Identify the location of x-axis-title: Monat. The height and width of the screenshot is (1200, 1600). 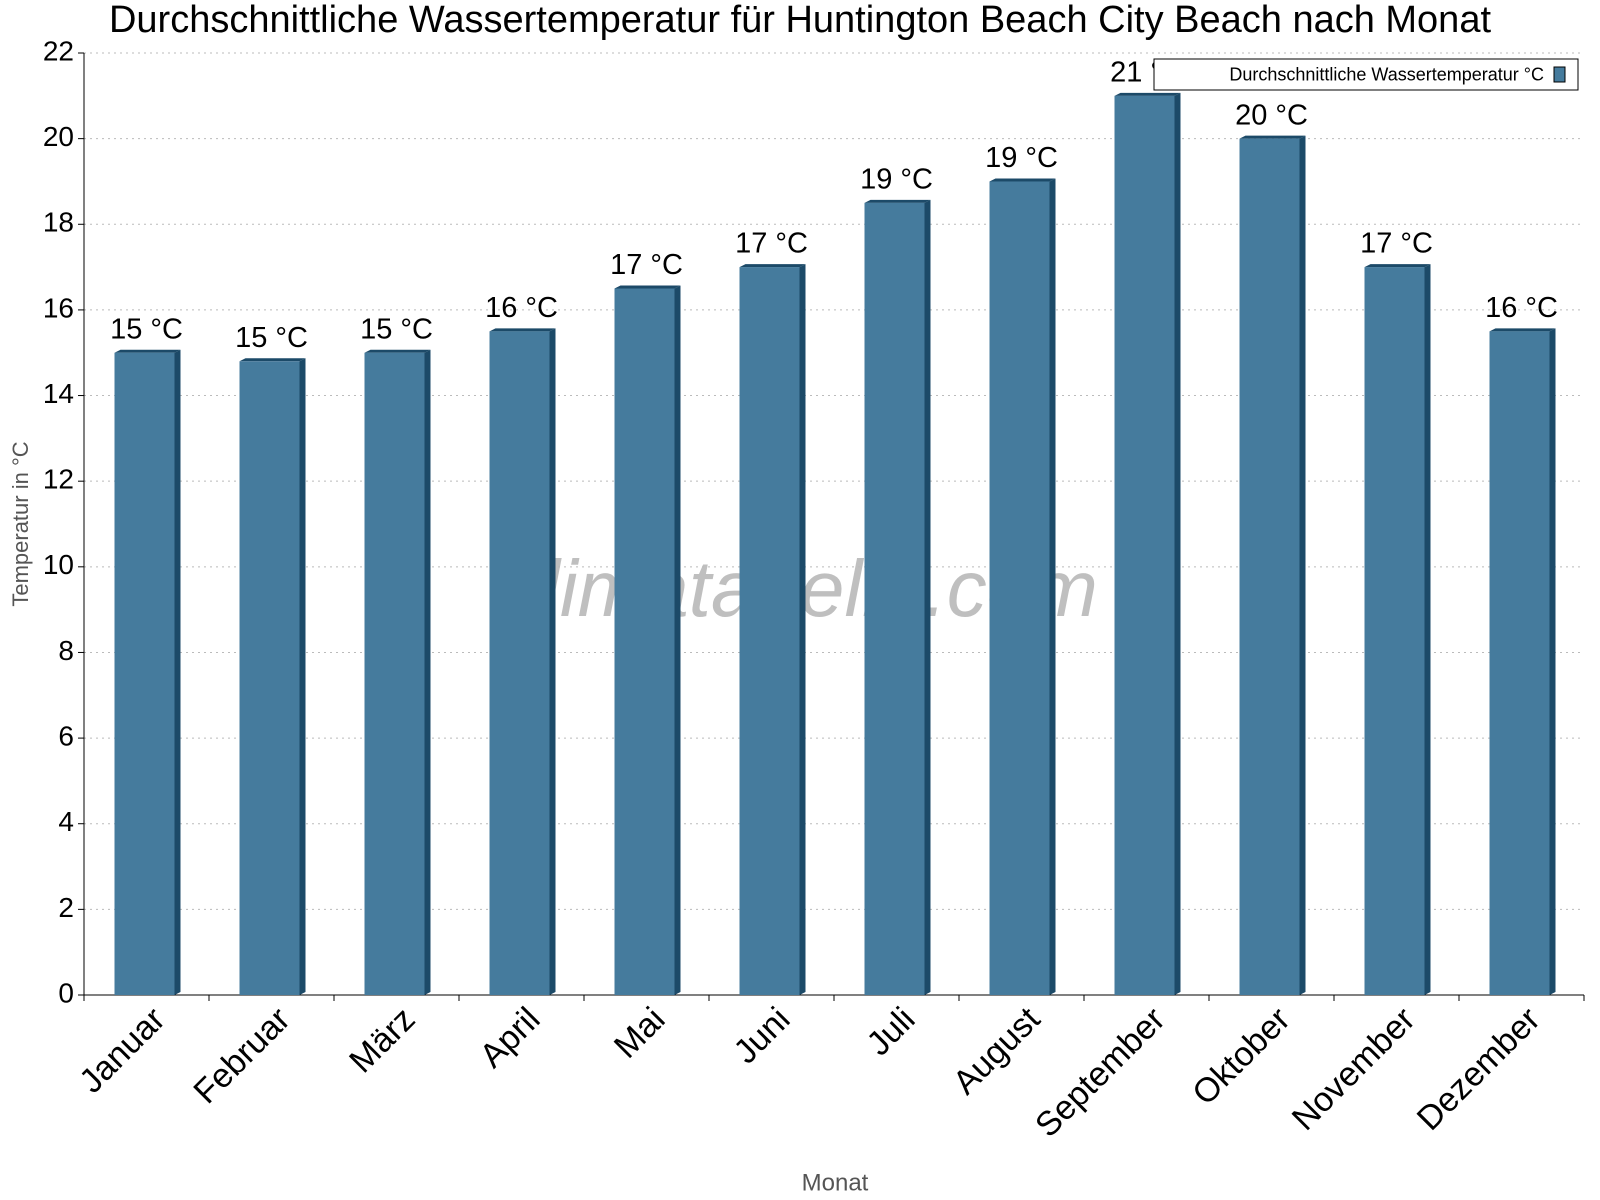
(835, 1182).